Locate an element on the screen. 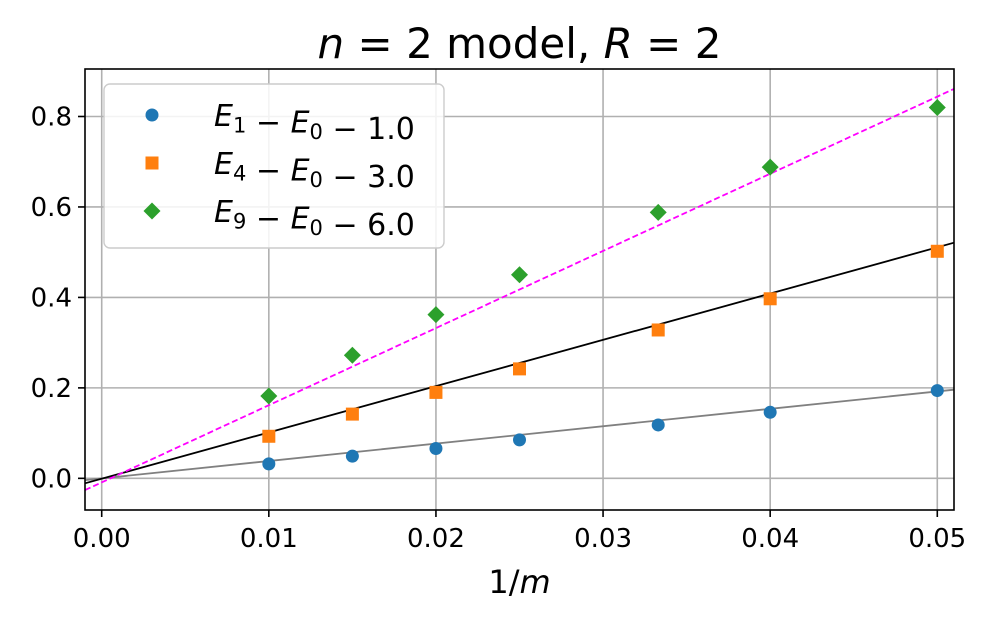 Image resolution: width=996 pixels, height=623 pixels. legend-label-3: E9 − E0 − 6.0 is located at coordinates (314, 219).